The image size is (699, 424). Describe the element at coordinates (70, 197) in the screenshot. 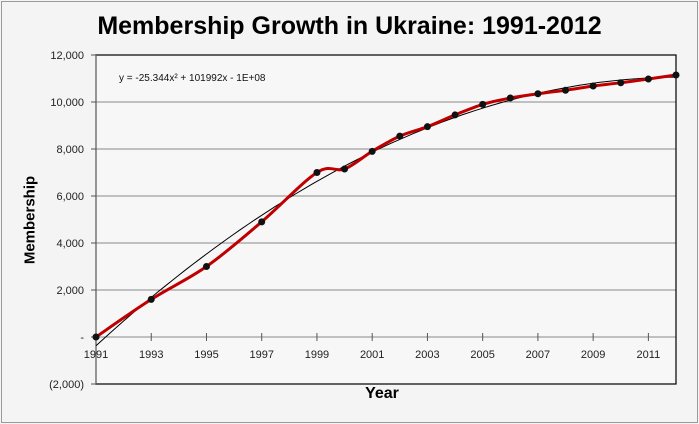

I see `y-tick-label: 6,000` at that location.